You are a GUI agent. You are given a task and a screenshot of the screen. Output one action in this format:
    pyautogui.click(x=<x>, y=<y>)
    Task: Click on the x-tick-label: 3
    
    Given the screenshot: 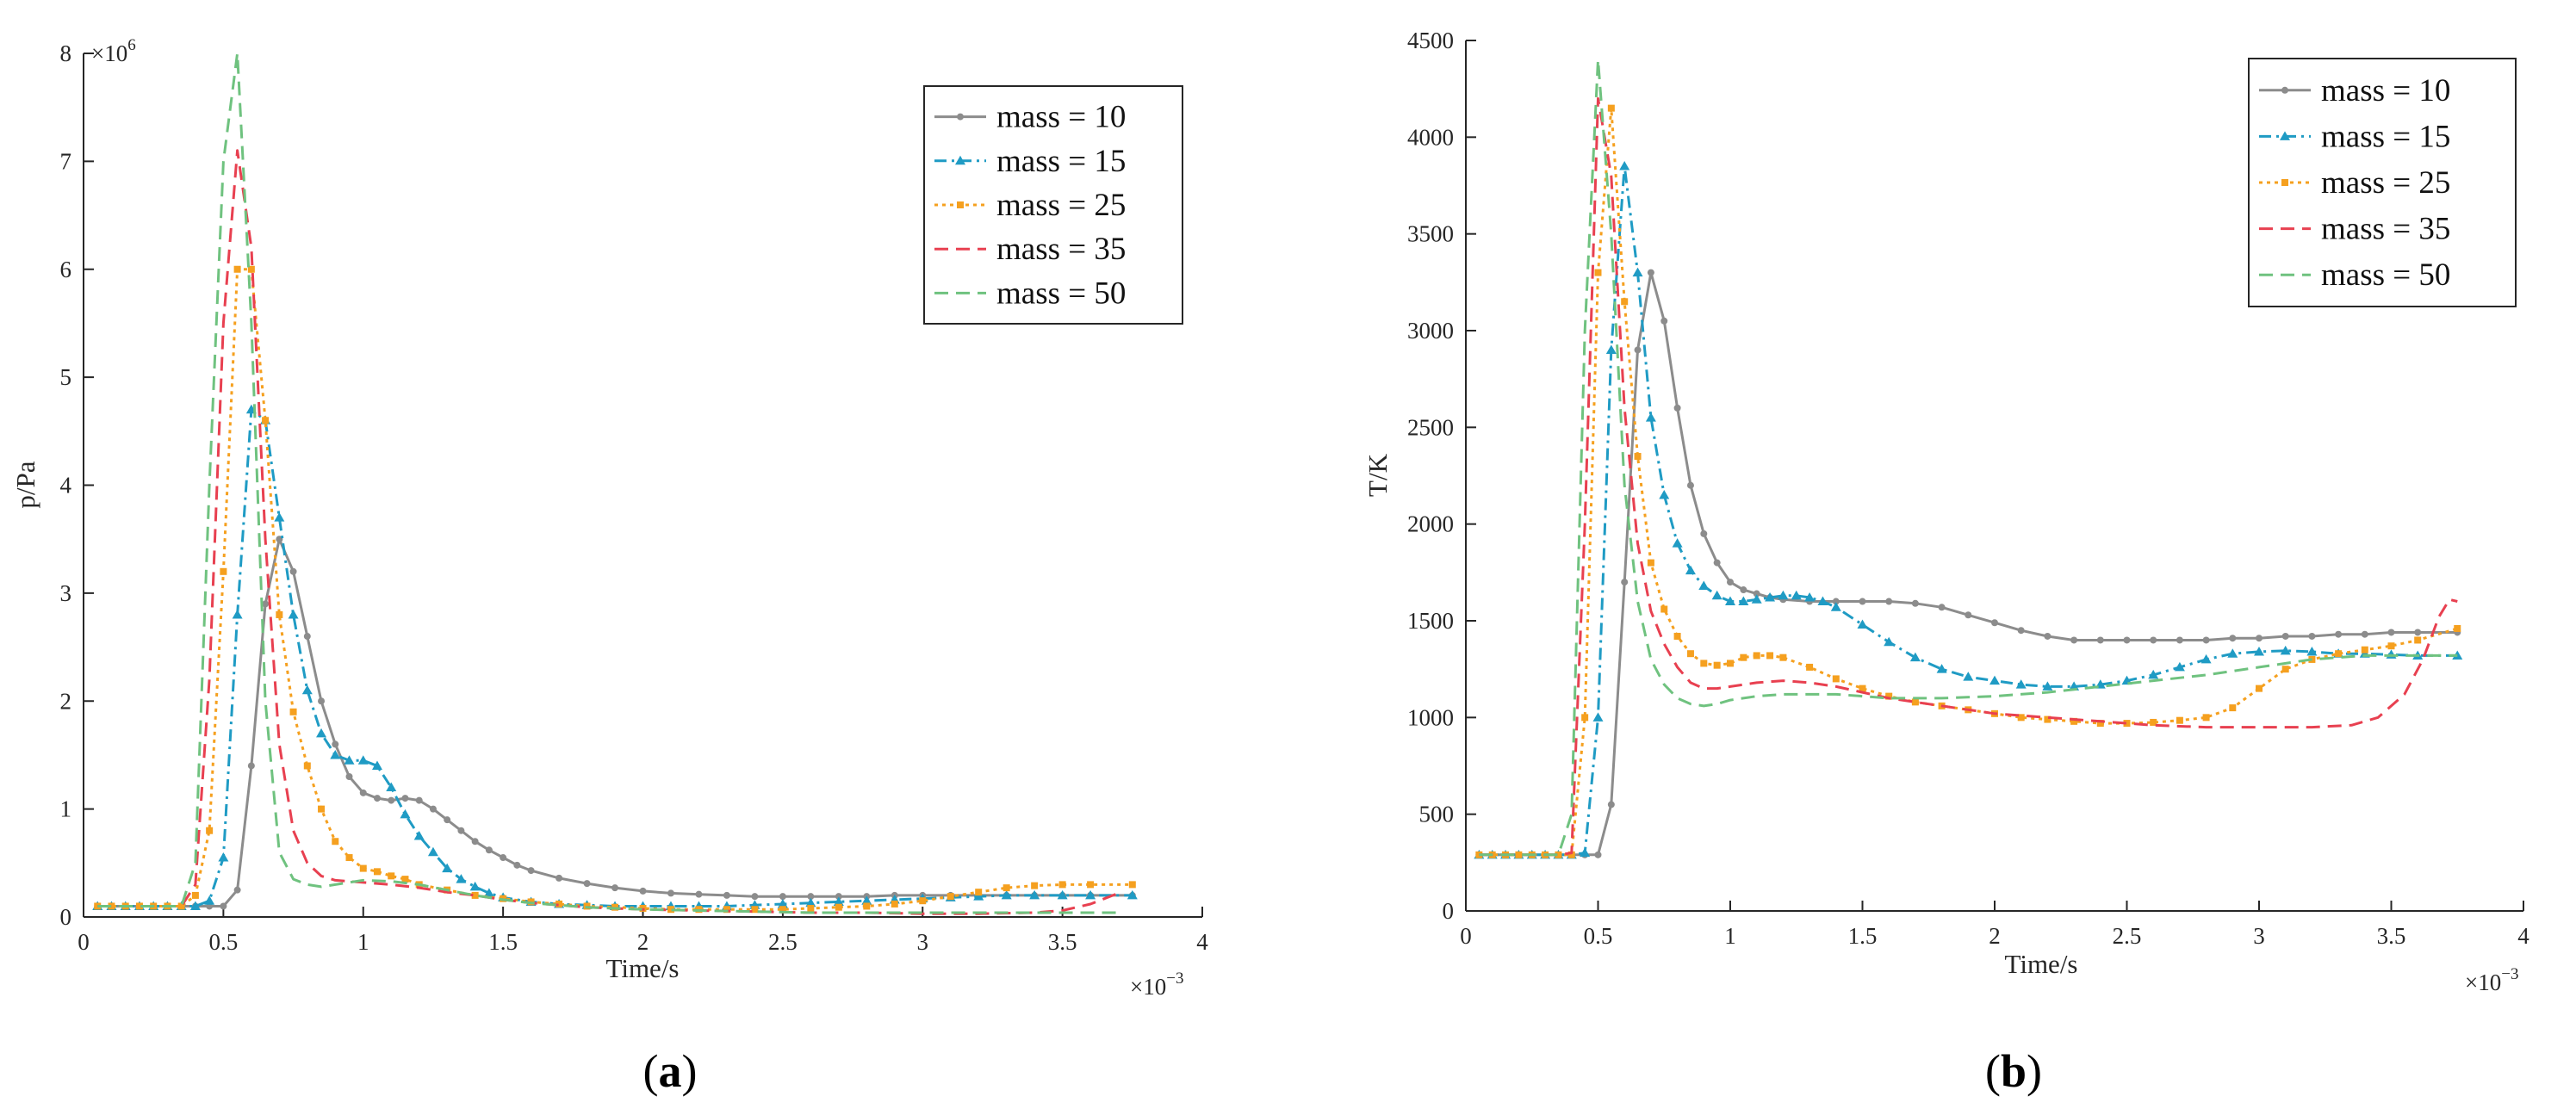 What is the action you would take?
    pyautogui.click(x=923, y=942)
    